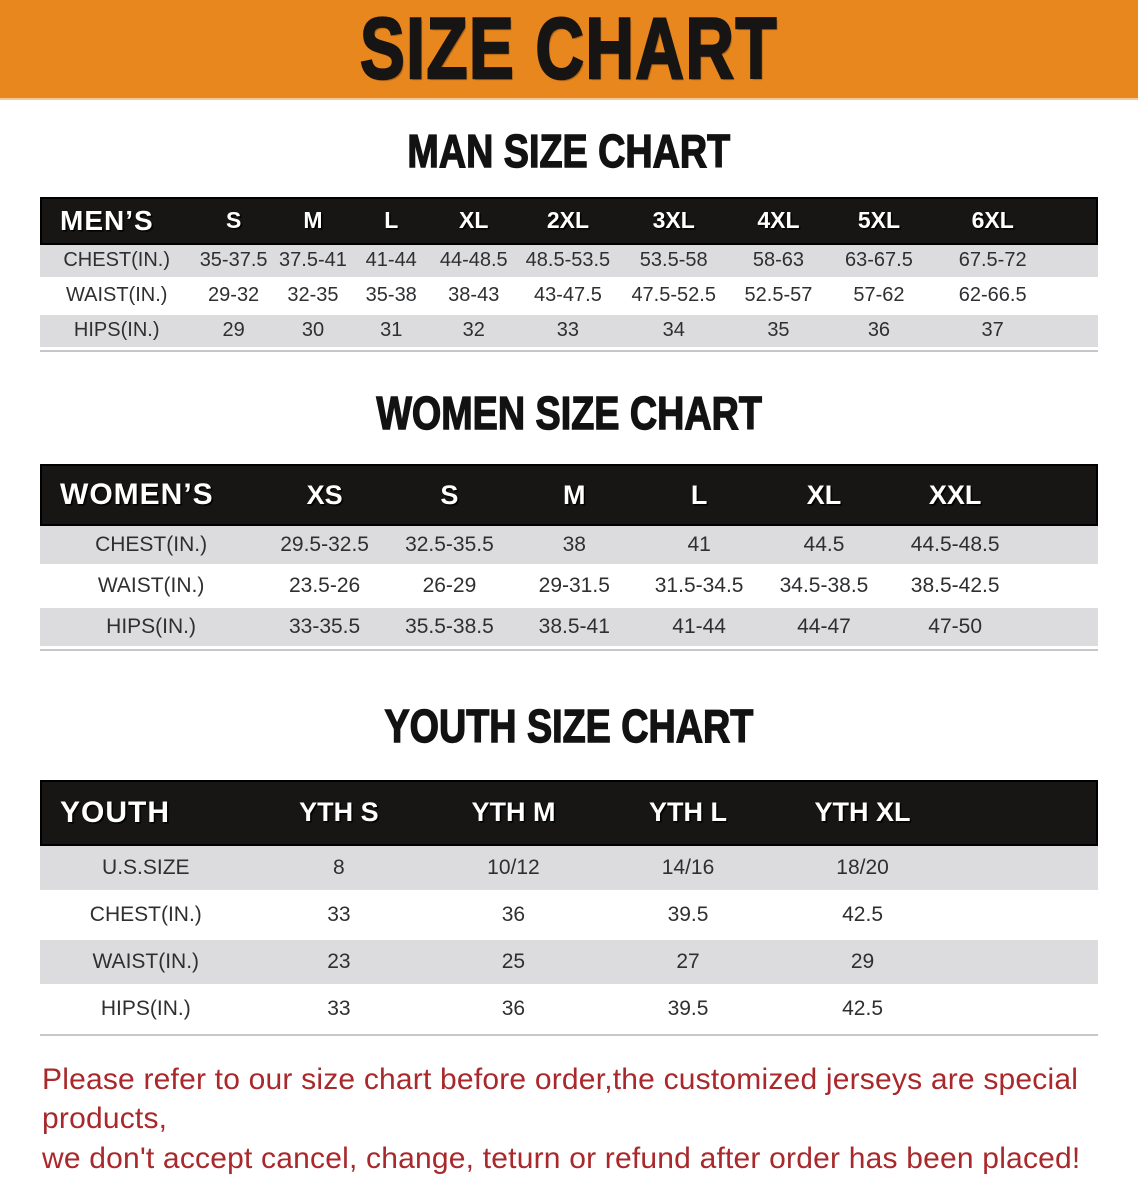  What do you see at coordinates (955, 495) in the screenshot?
I see `size-column-header: XXL` at bounding box center [955, 495].